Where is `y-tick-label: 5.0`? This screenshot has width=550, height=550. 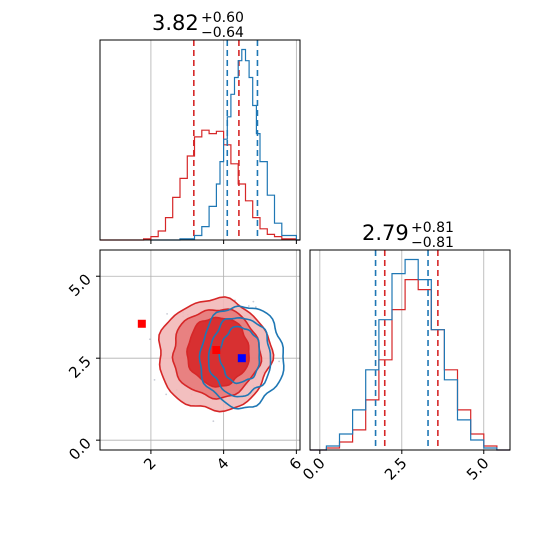 y-tick-label: 5.0 is located at coordinates (80, 285).